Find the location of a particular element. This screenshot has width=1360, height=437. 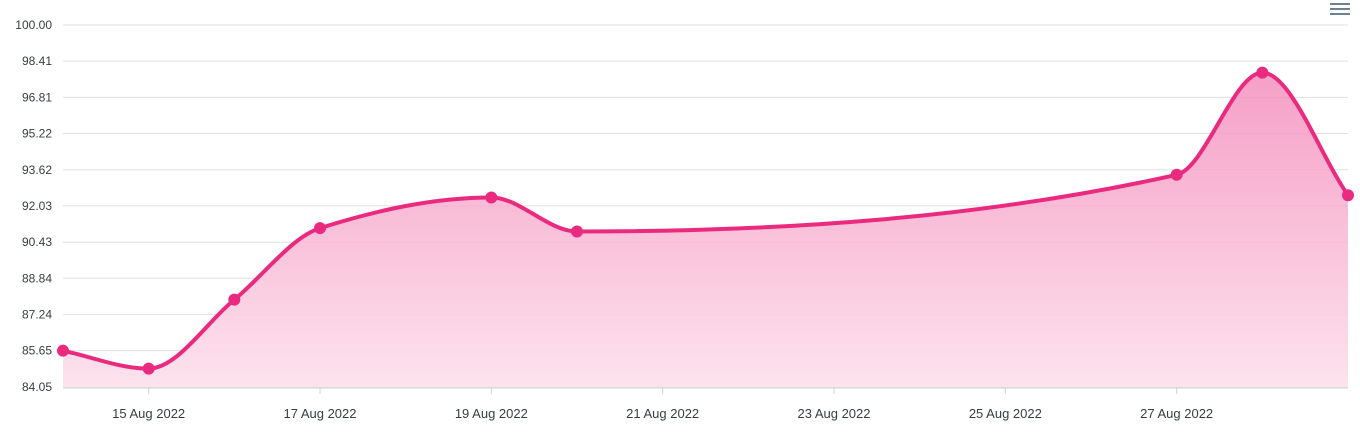

hamburger-menu-icon is located at coordinates (1340, 7).